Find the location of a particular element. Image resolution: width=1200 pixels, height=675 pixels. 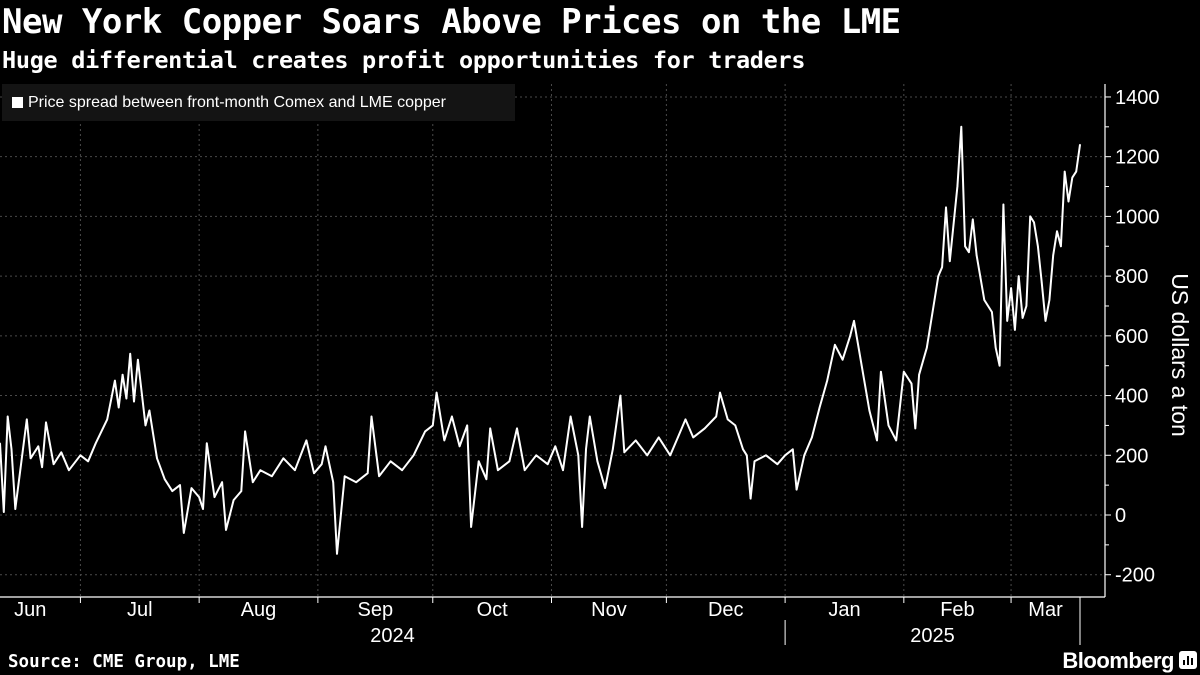

x-month-label: Sep is located at coordinates (376, 610).